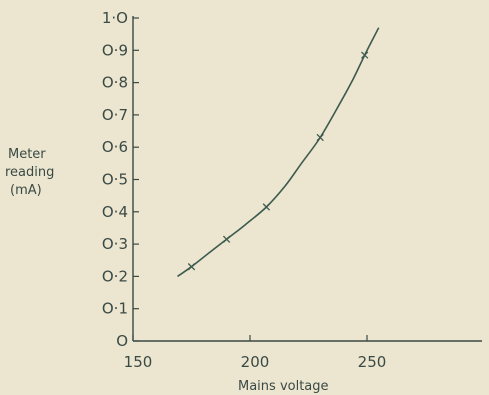 The width and height of the screenshot is (489, 395). What do you see at coordinates (115, 276) in the screenshot?
I see `y-tick-label: O·2` at bounding box center [115, 276].